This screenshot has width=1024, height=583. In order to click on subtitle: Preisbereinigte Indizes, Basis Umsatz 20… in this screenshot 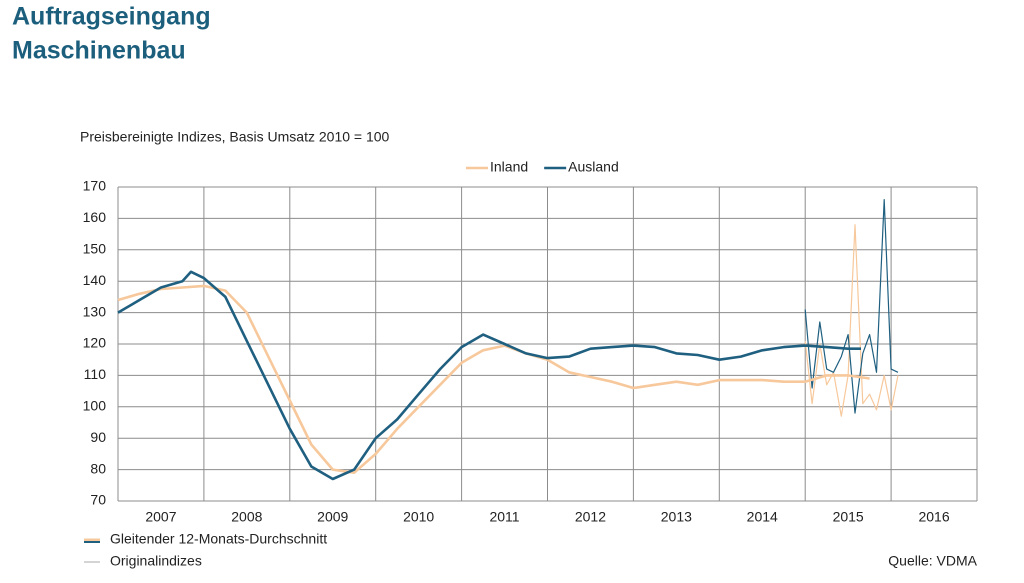, I will do `click(235, 137)`.